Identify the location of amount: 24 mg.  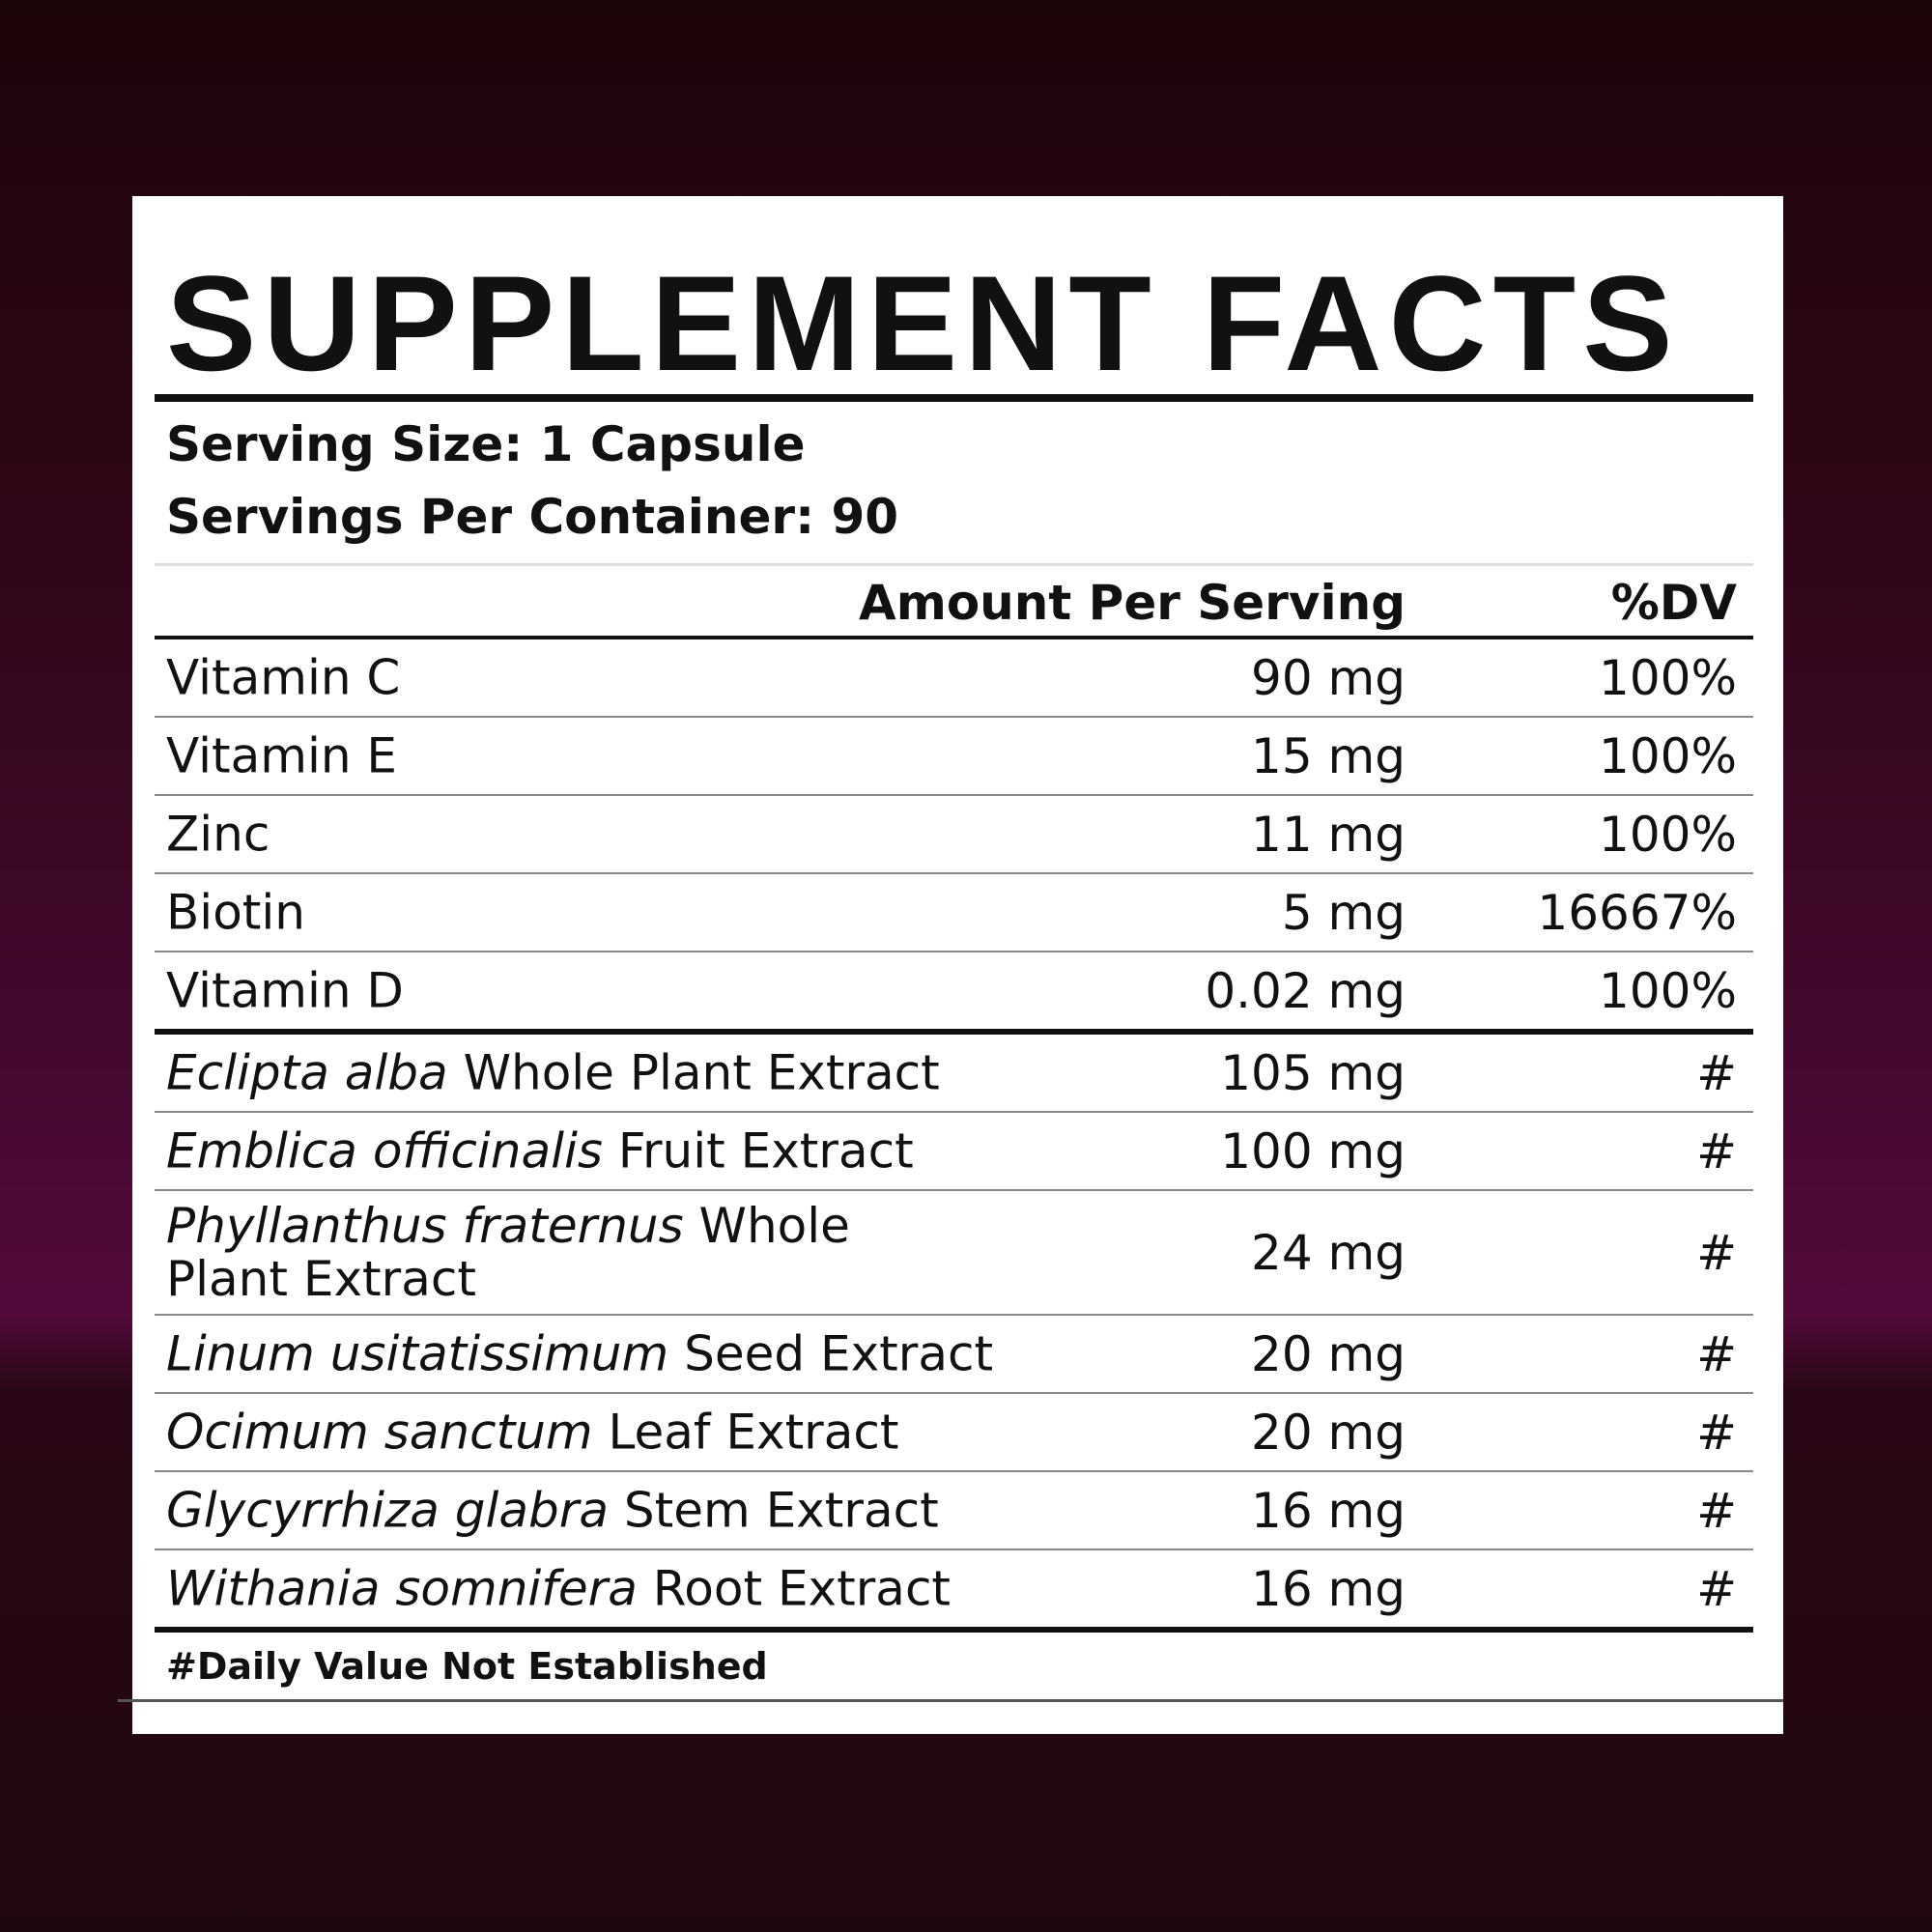
(1328, 1252).